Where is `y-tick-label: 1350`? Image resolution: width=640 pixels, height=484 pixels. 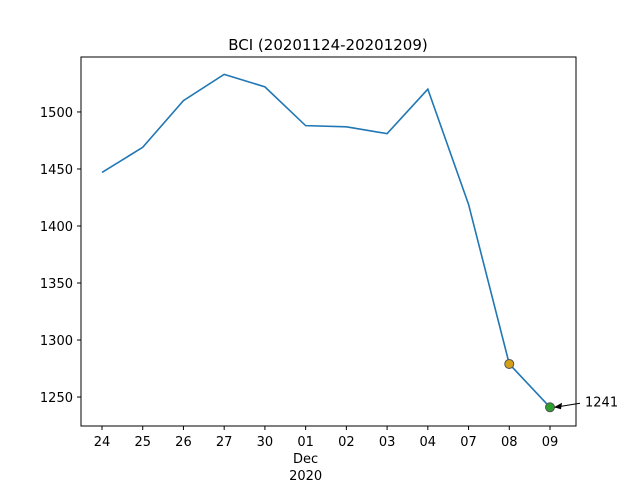
y-tick-label: 1350 is located at coordinates (56, 284).